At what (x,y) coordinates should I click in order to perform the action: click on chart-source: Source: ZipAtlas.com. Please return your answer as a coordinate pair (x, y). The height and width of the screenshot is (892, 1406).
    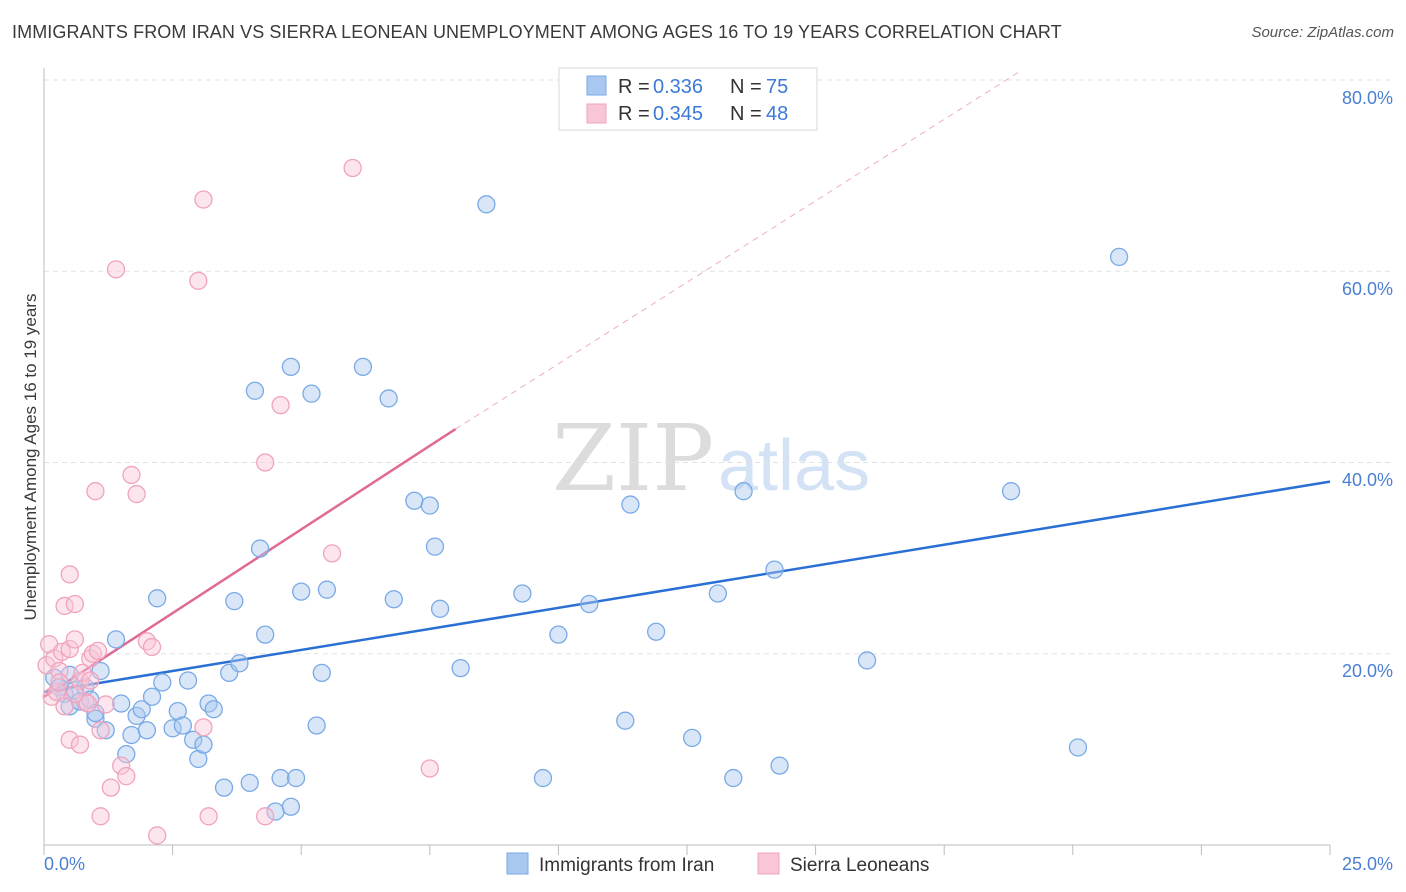
    Looking at the image, I should click on (1322, 32).